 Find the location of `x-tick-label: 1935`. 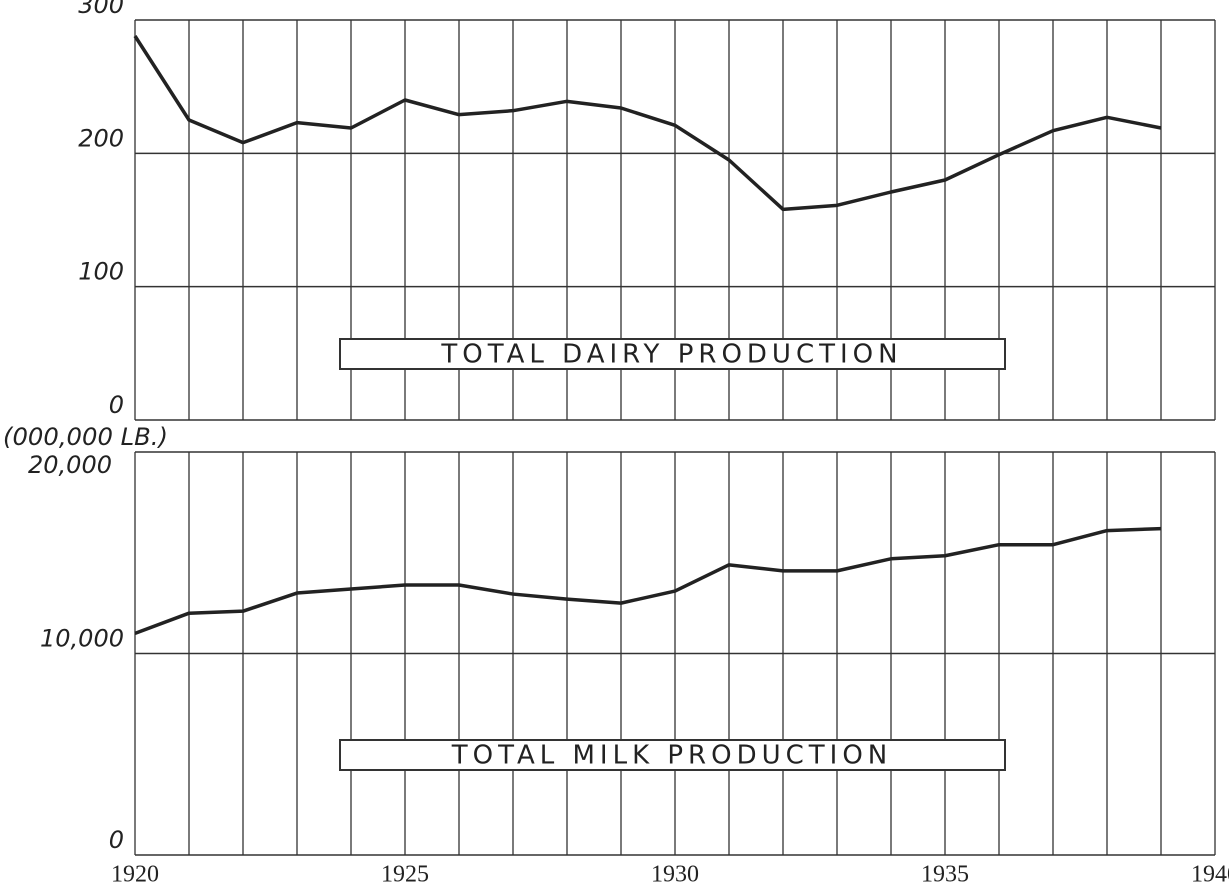

x-tick-label: 1935 is located at coordinates (945, 875).